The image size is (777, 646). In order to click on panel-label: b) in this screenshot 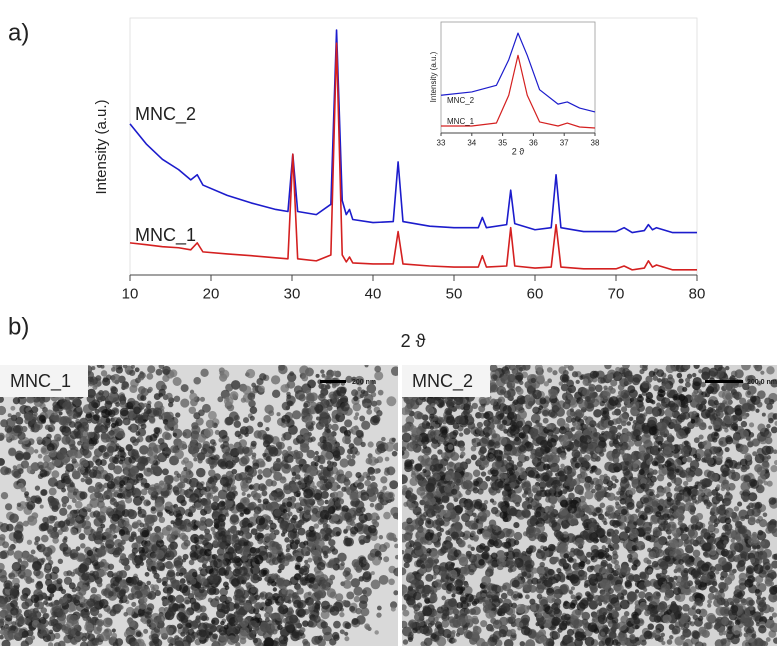, I will do `click(18, 326)`.